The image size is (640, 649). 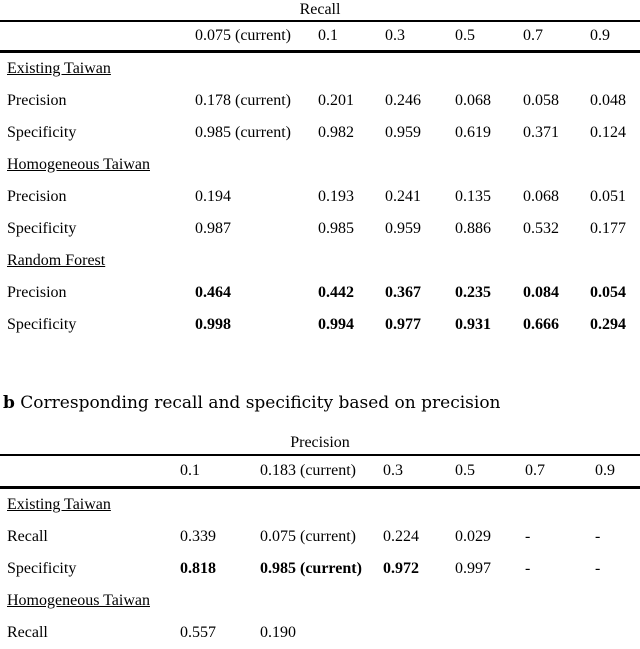 What do you see at coordinates (473, 132) in the screenshot?
I see `cell-value: 0.619` at bounding box center [473, 132].